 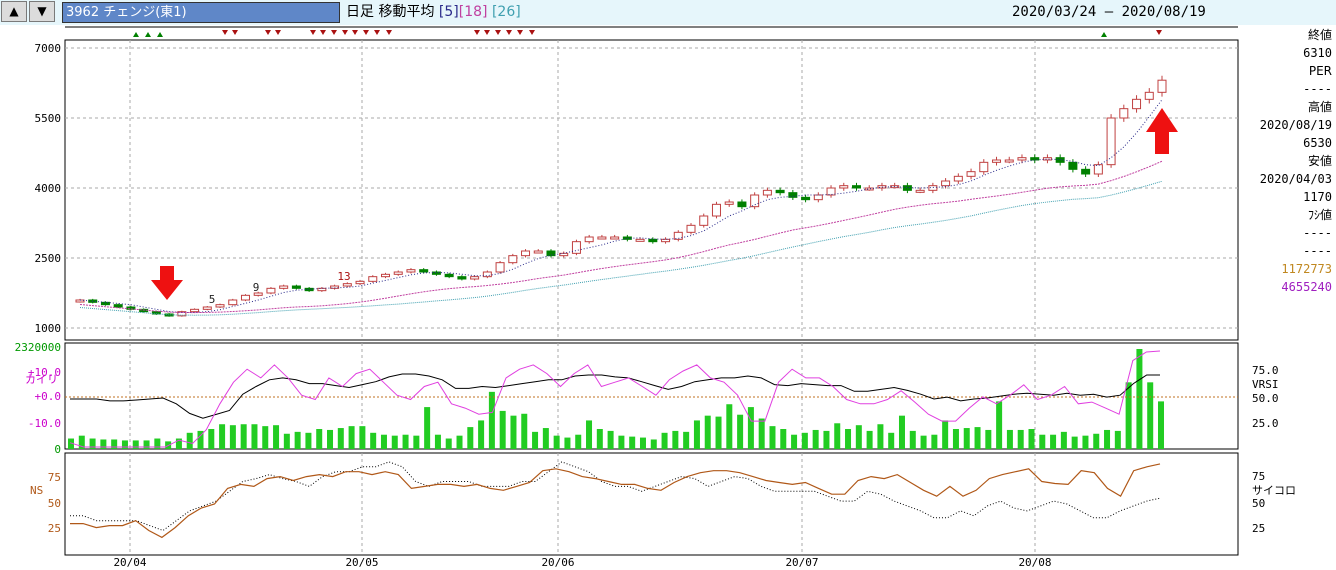 What do you see at coordinates (343, 276) in the screenshot?
I see `count-annotation: 13` at bounding box center [343, 276].